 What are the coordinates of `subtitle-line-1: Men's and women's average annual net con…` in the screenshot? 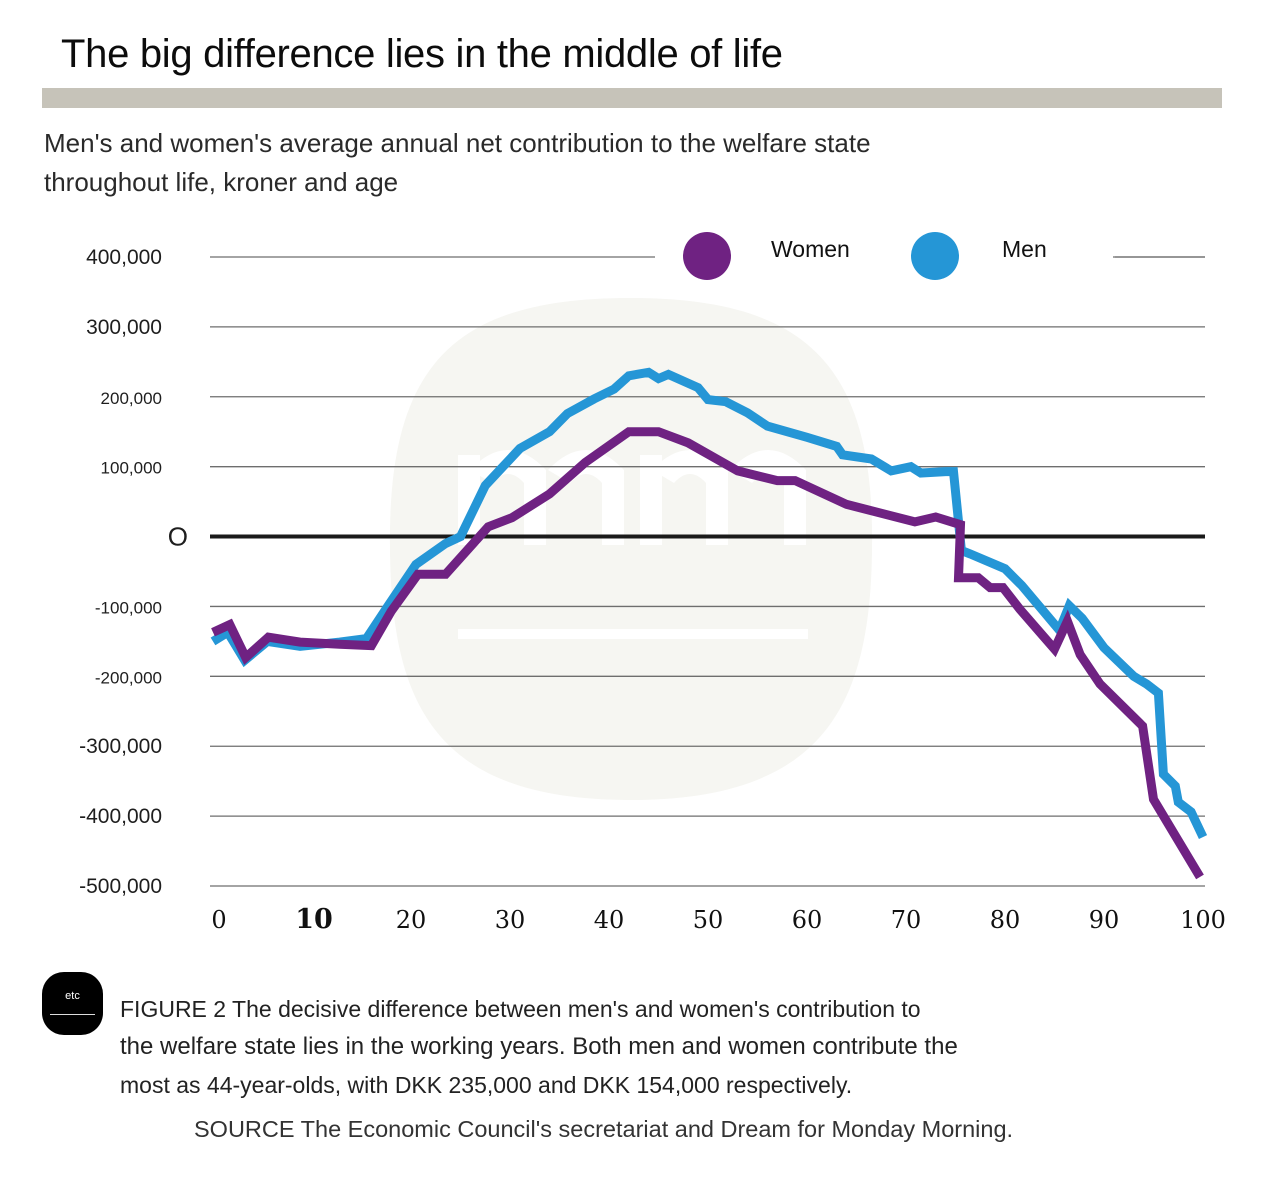 It's located at (457, 143).